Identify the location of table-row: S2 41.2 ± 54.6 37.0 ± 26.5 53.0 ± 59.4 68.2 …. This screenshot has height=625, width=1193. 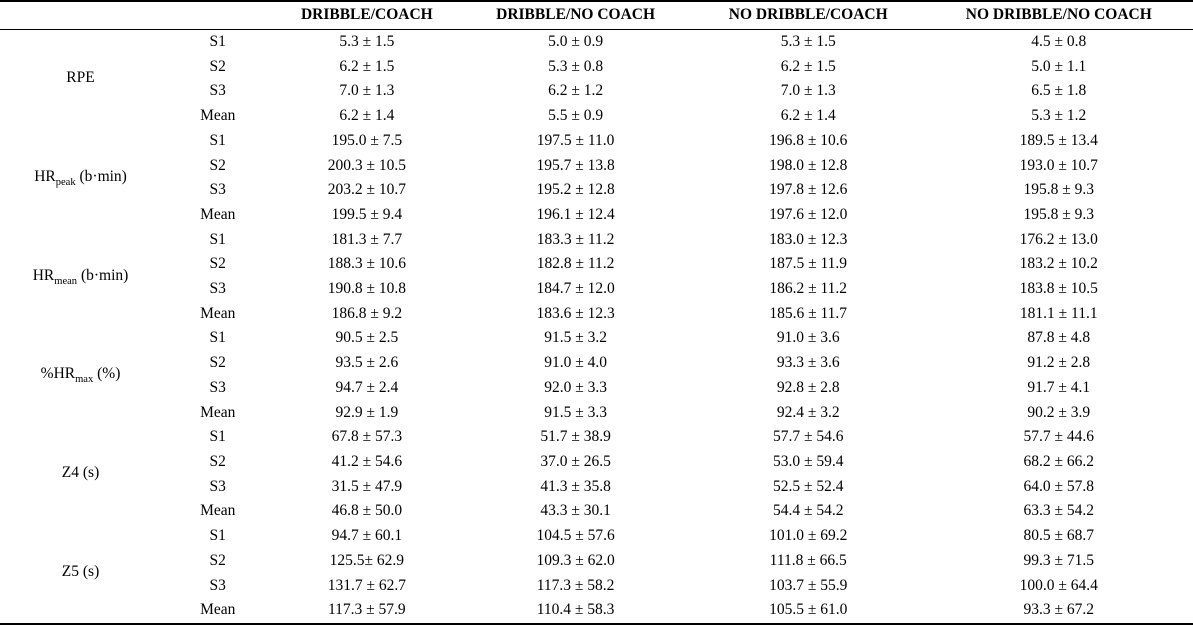
(596, 462).